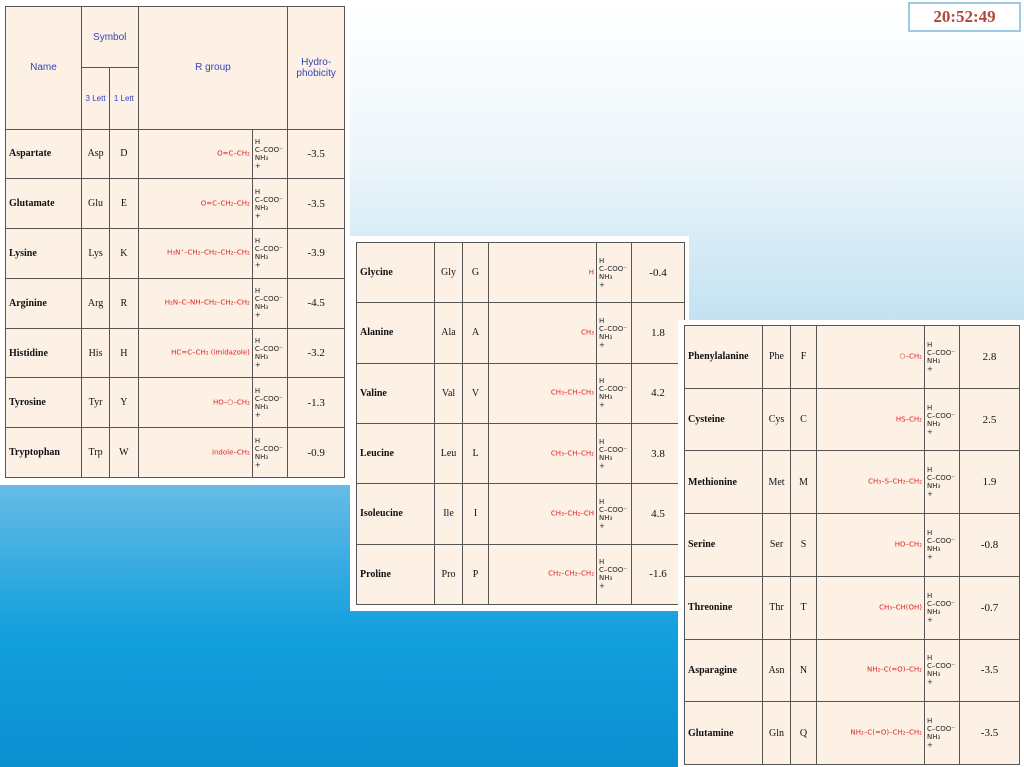  What do you see at coordinates (572, 392) in the screenshot?
I see `r-group-structure: CH₃–CH–CH₃` at bounding box center [572, 392].